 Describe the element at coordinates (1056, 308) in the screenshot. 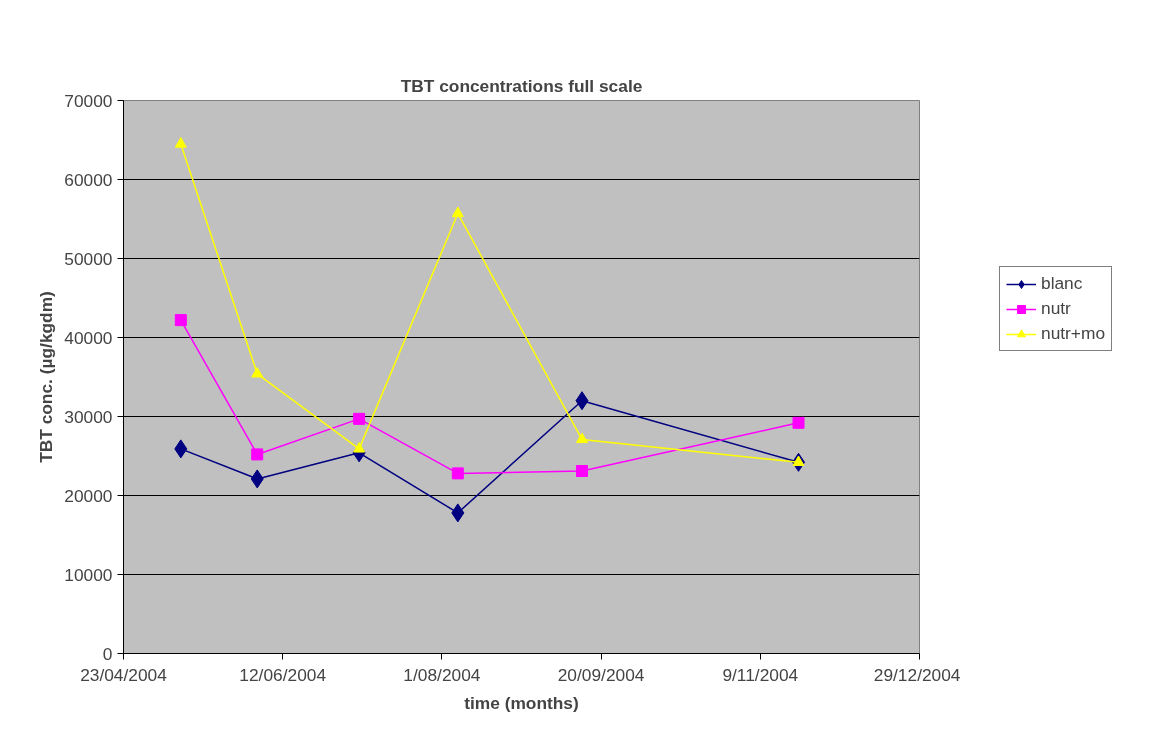

I see `legend-label: nutr` at that location.